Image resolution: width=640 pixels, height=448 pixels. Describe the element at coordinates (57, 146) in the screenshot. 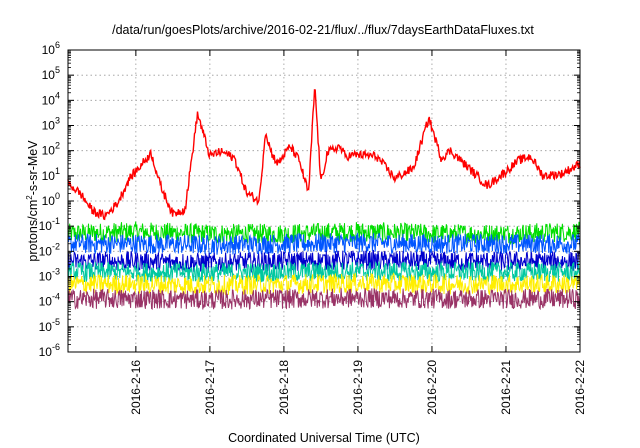

I see `y-tick-exp: 2` at that location.